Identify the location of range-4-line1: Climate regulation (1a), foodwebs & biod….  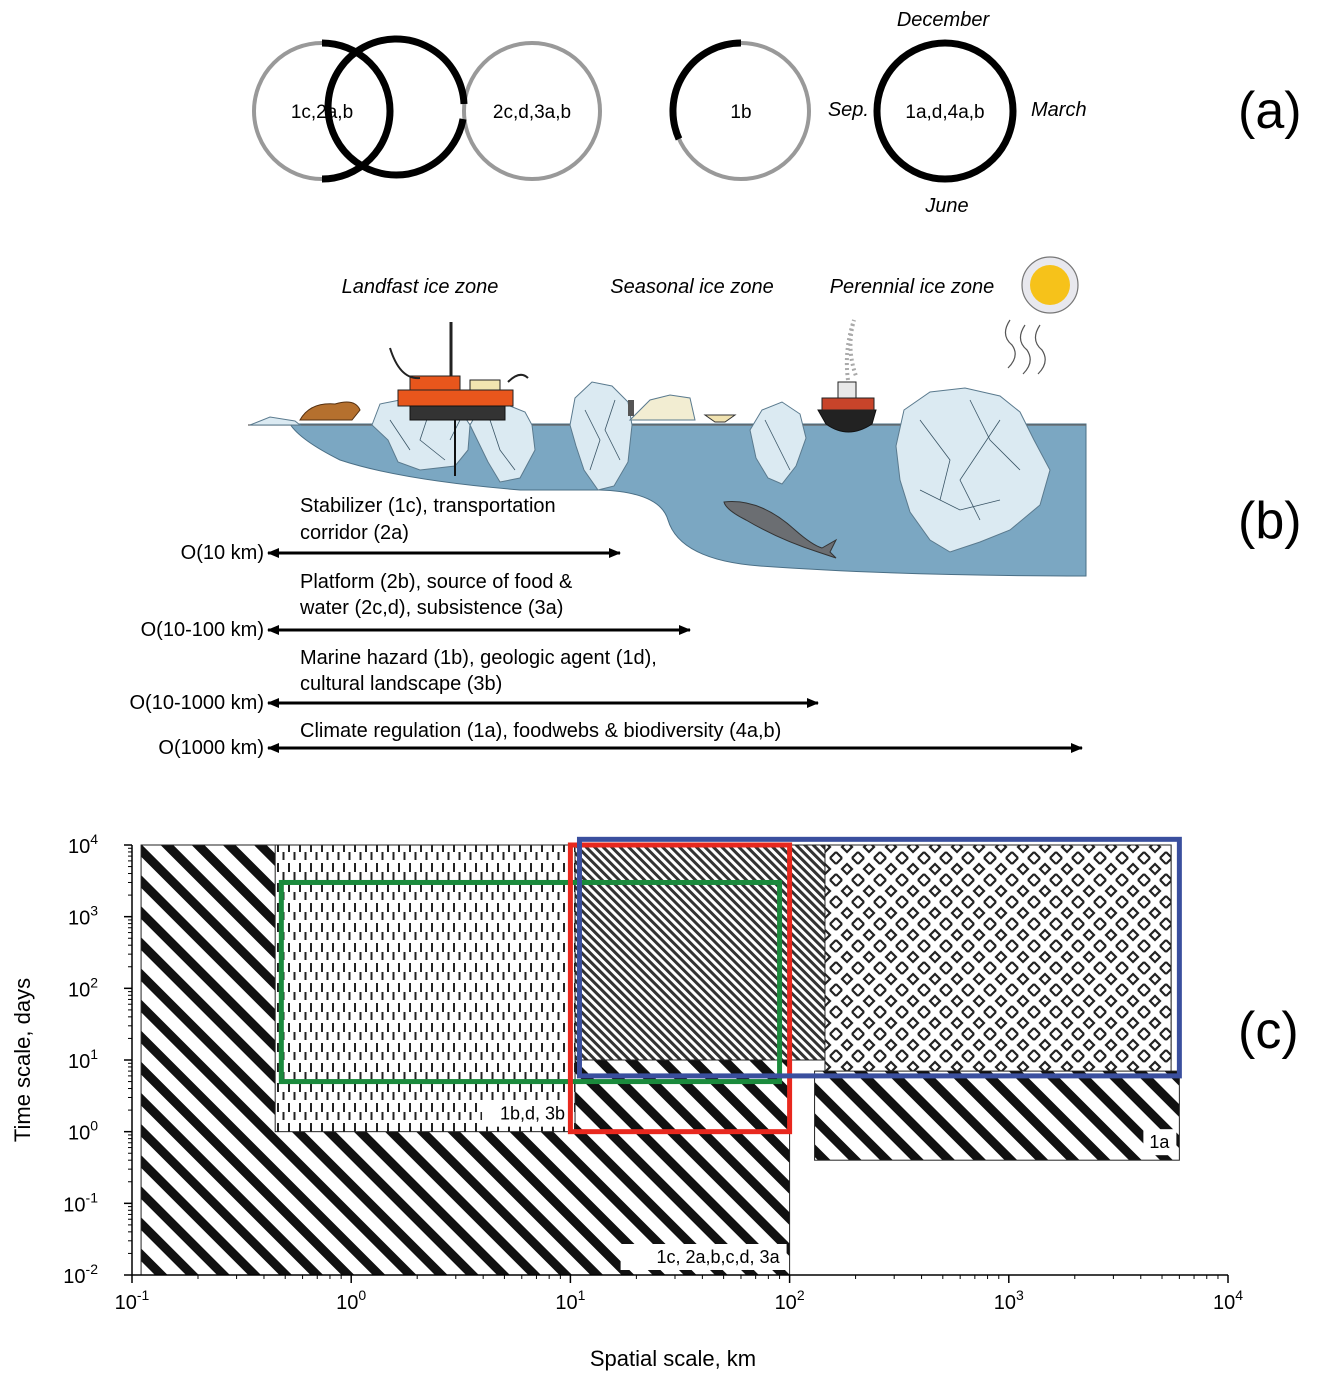
(540, 731).